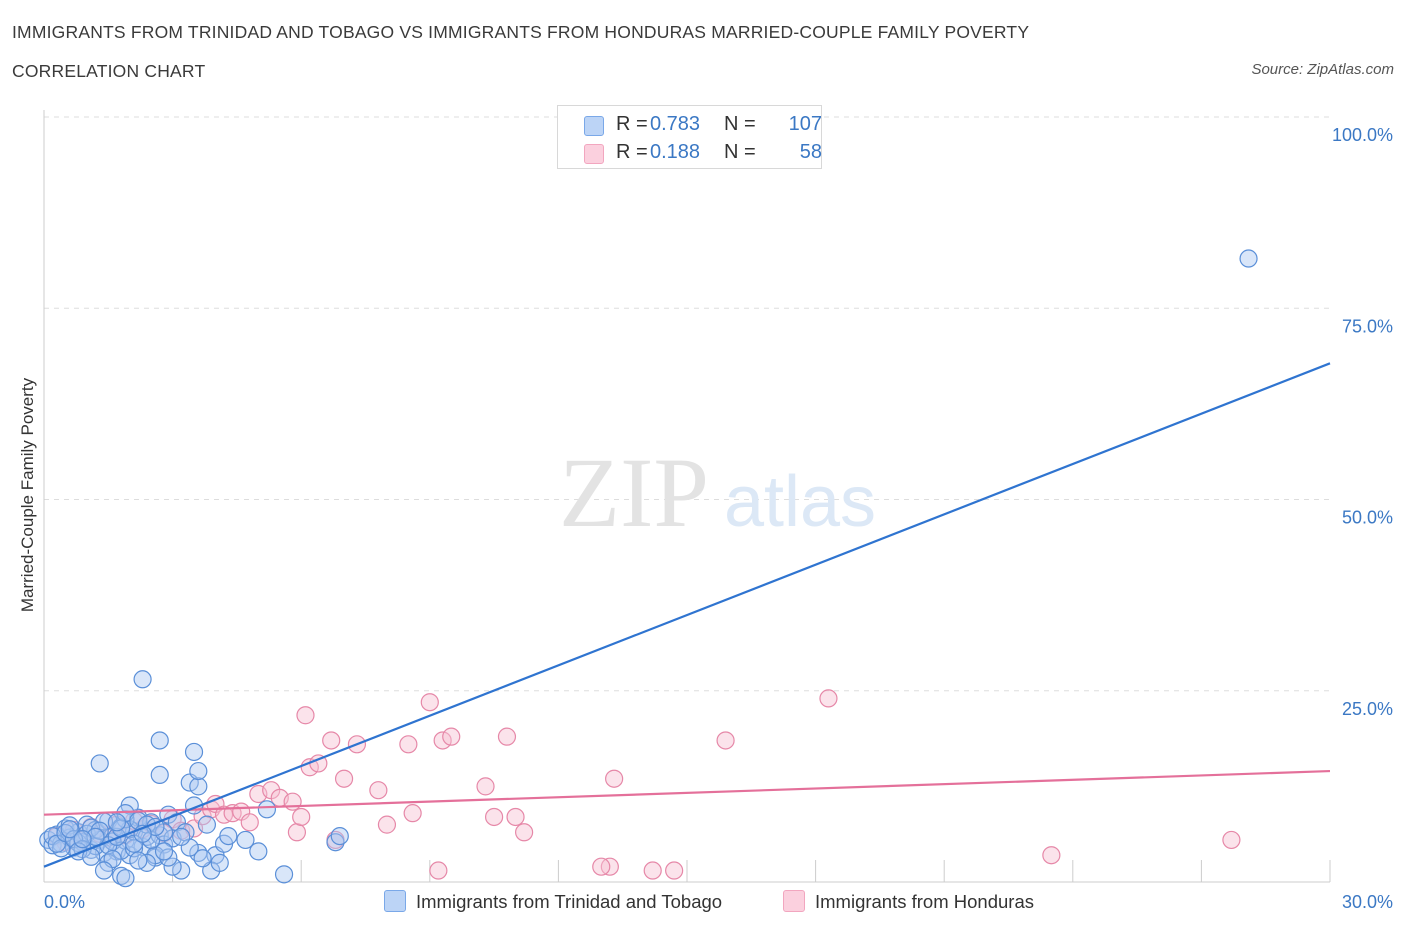  I want to click on legend-n-value: 107, so click(805, 124).